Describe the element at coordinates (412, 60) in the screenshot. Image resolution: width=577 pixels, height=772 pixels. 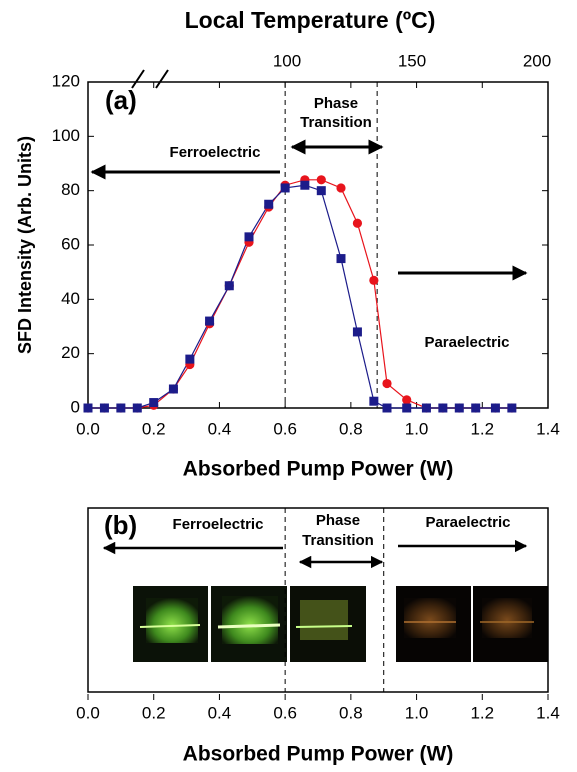
I see `x2-tick-label: 150` at that location.